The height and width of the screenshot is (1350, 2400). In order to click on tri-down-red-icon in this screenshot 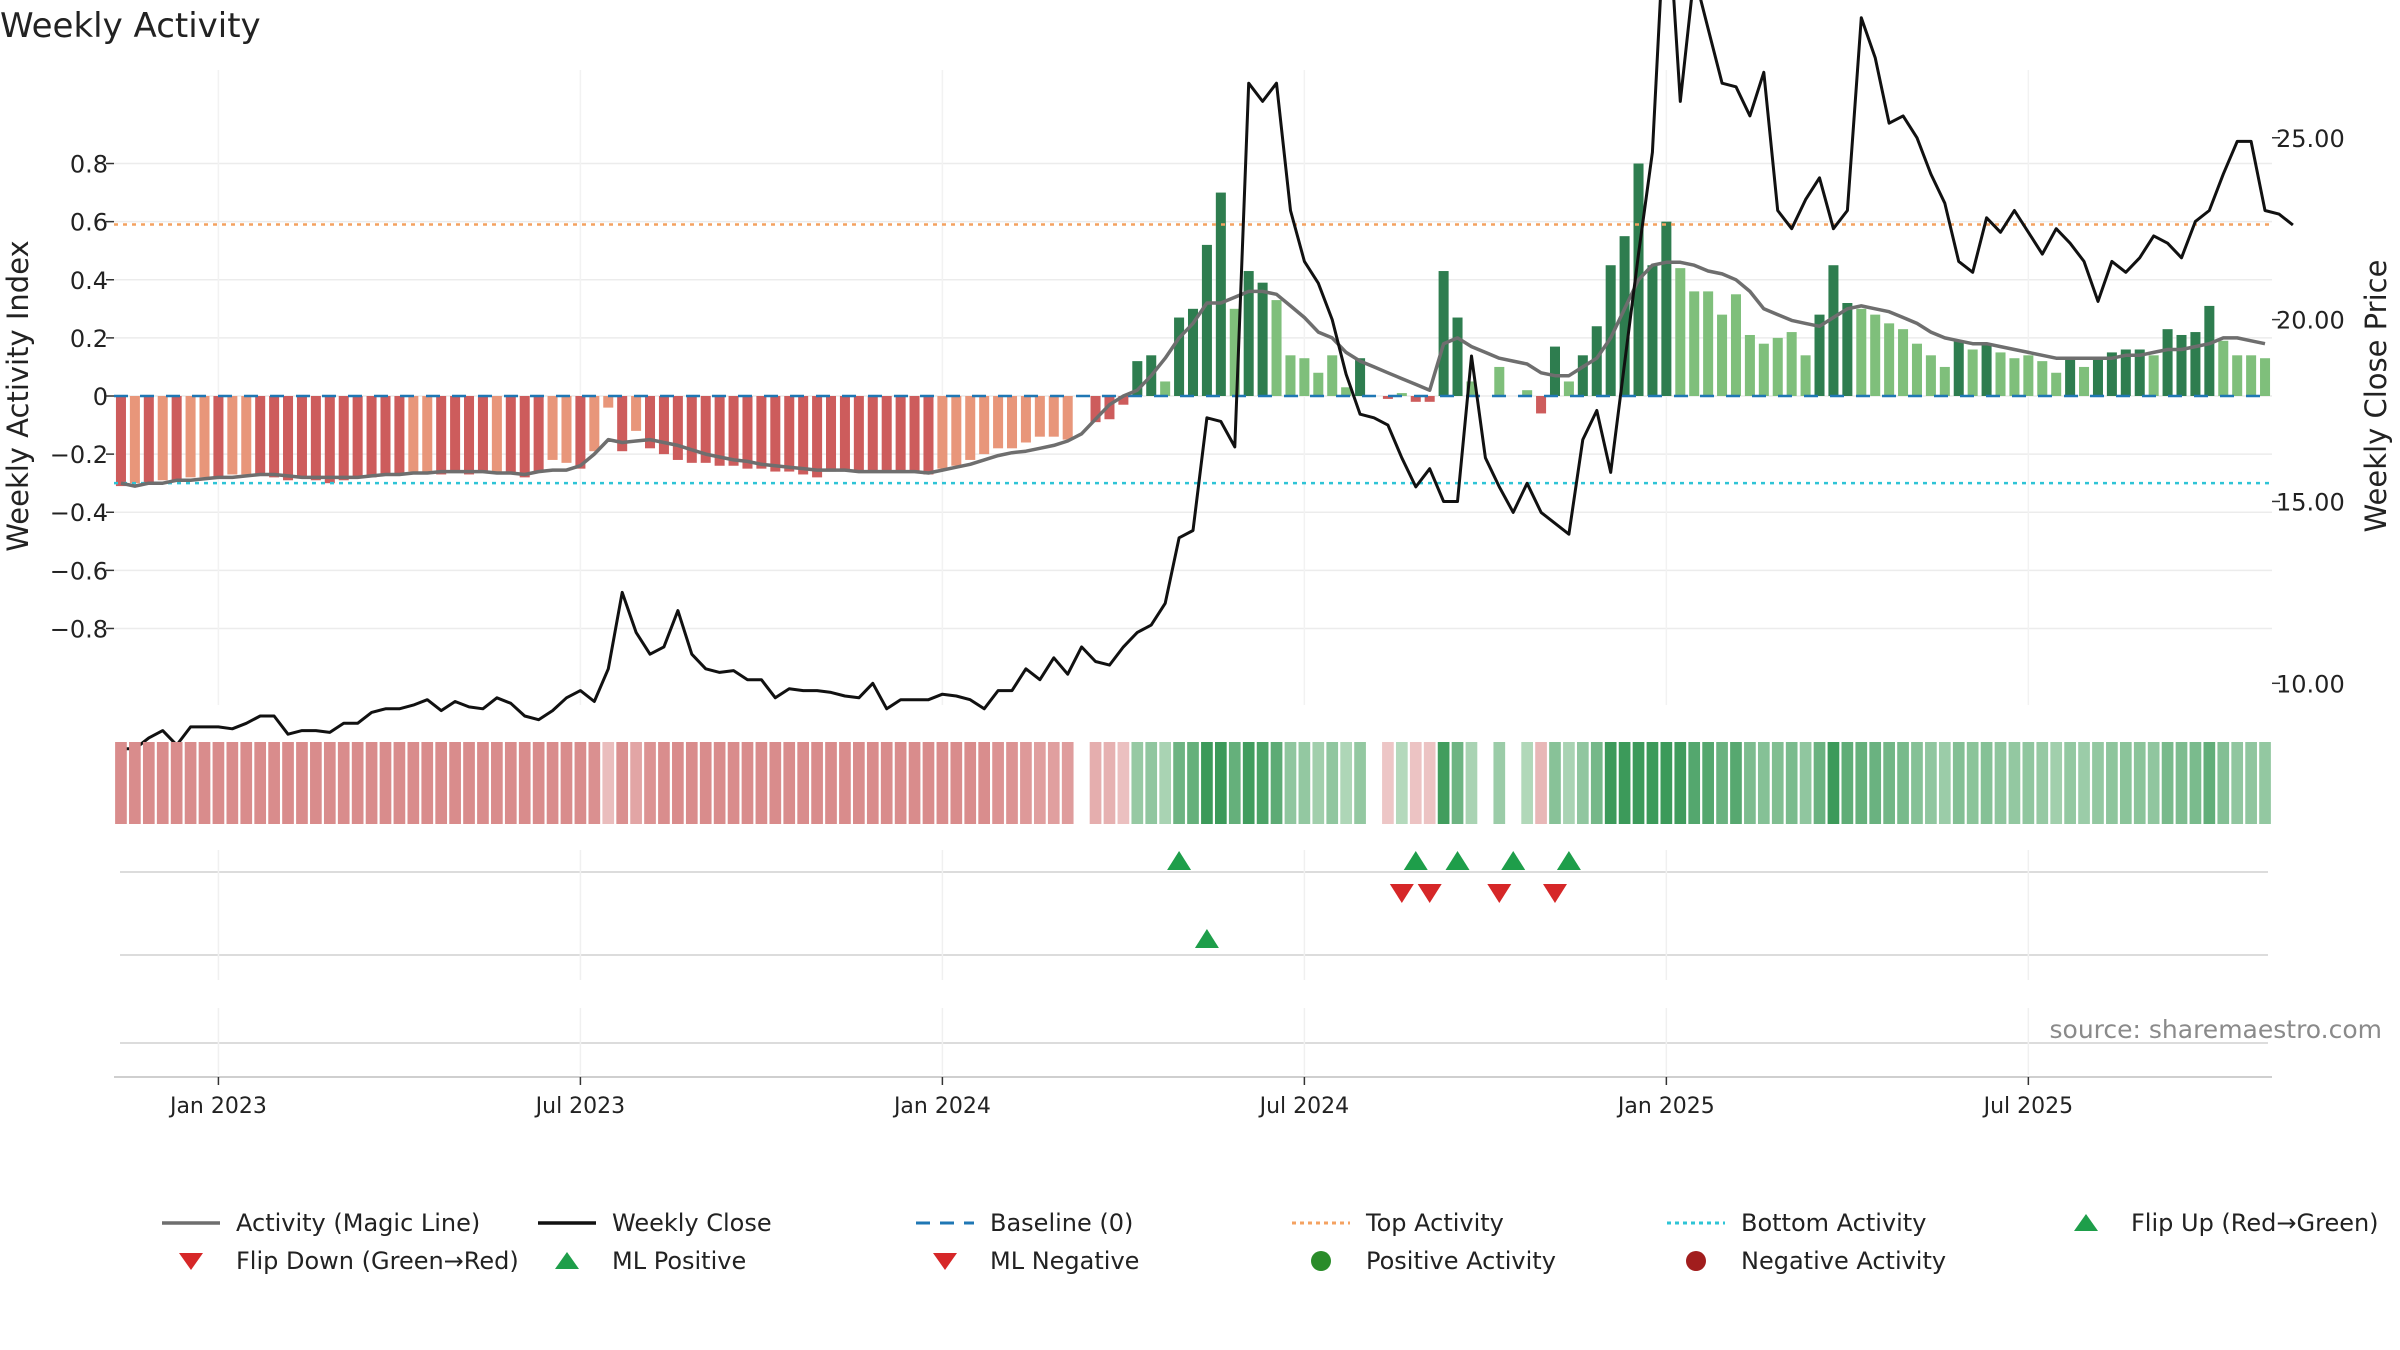, I will do `click(945, 1261)`.